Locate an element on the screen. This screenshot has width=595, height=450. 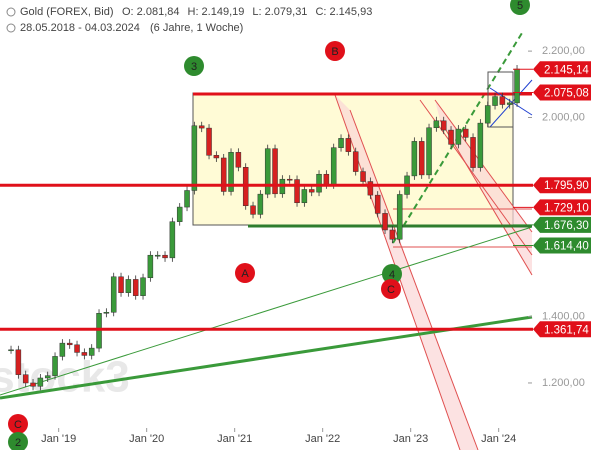
period: (6 Jahre, 1 Woche) is located at coordinates (196, 28).